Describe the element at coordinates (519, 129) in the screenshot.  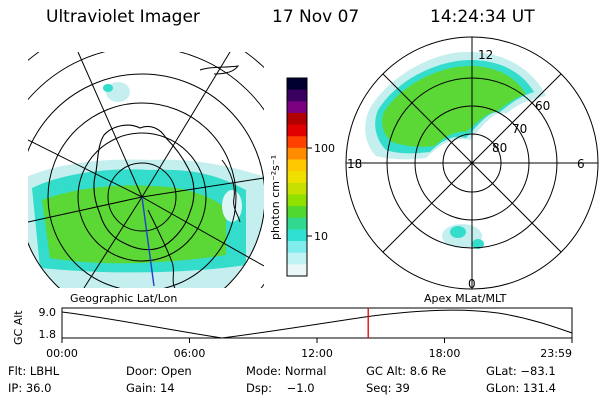
I see `mlat-label-70: 70` at that location.